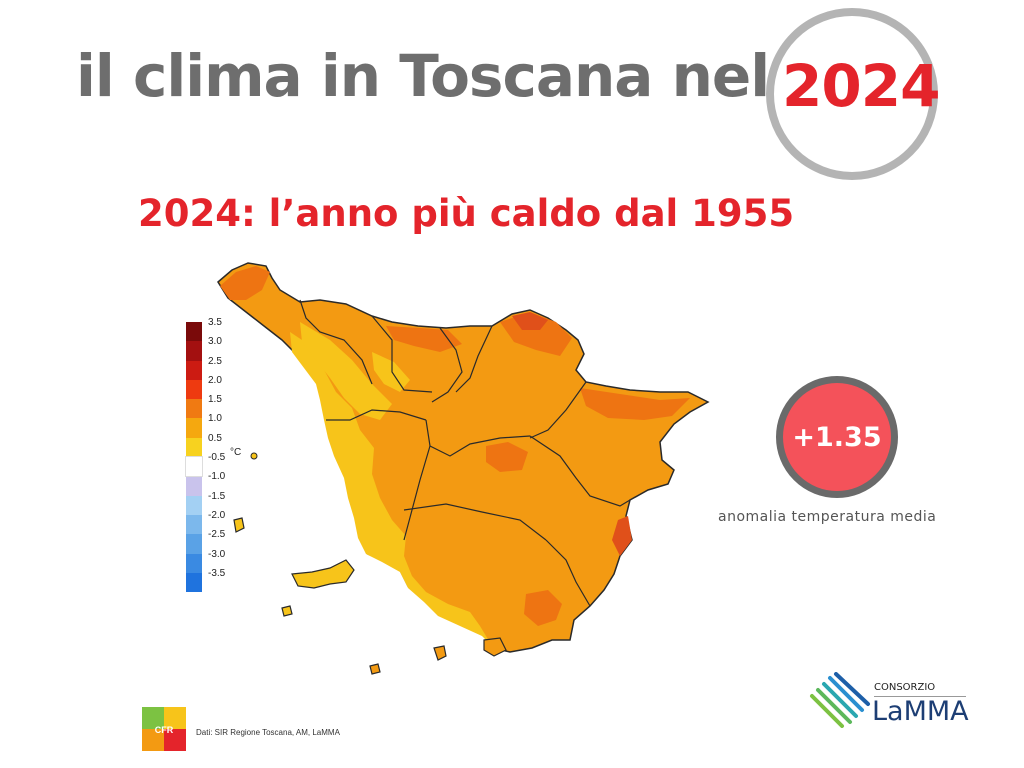 This screenshot has width=1024, height=768. Describe the element at coordinates (423, 76) in the screenshot. I see `page-title: il clima in Toscana nel` at that location.